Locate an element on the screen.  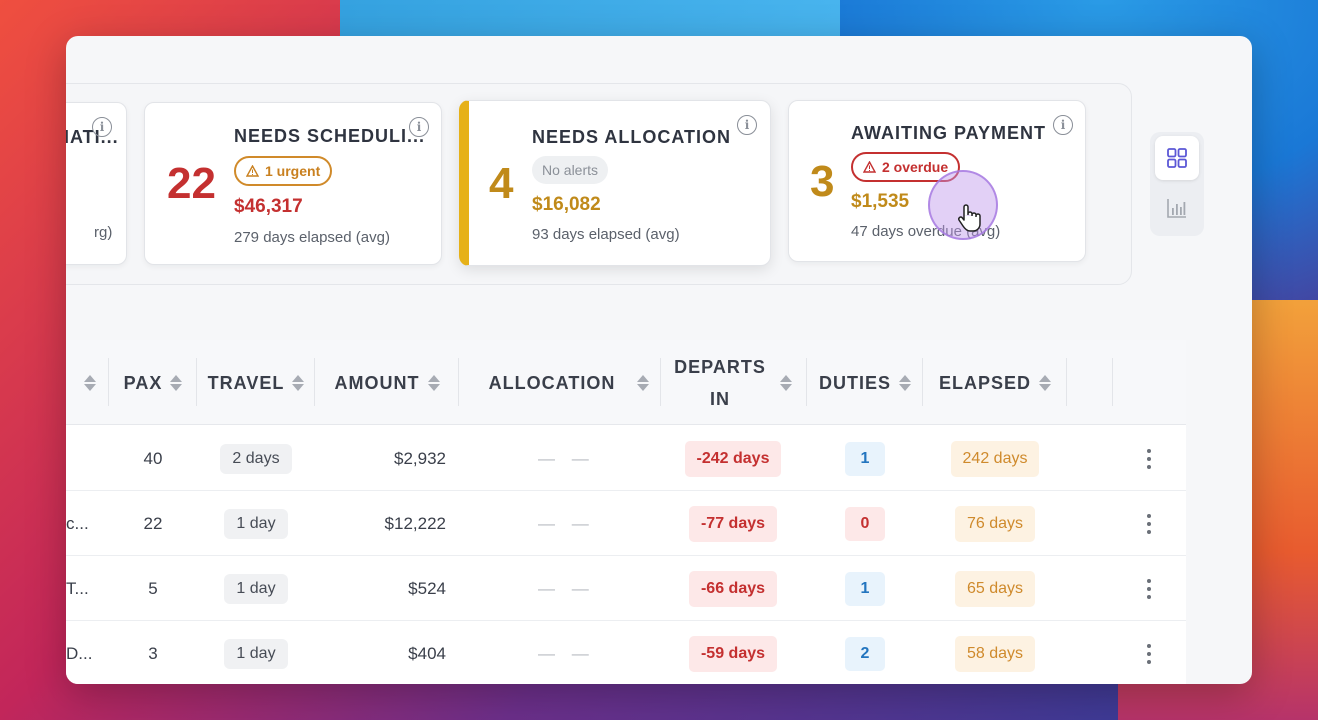
cell-amount: $2,932 is located at coordinates (420, 458).